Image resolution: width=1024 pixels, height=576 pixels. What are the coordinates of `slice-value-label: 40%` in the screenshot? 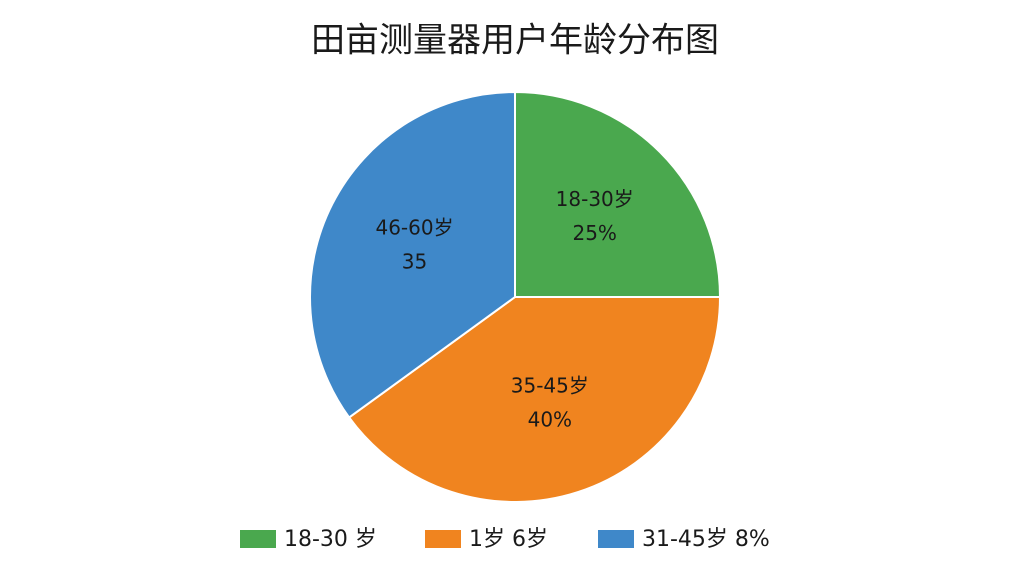 It's located at (550, 420).